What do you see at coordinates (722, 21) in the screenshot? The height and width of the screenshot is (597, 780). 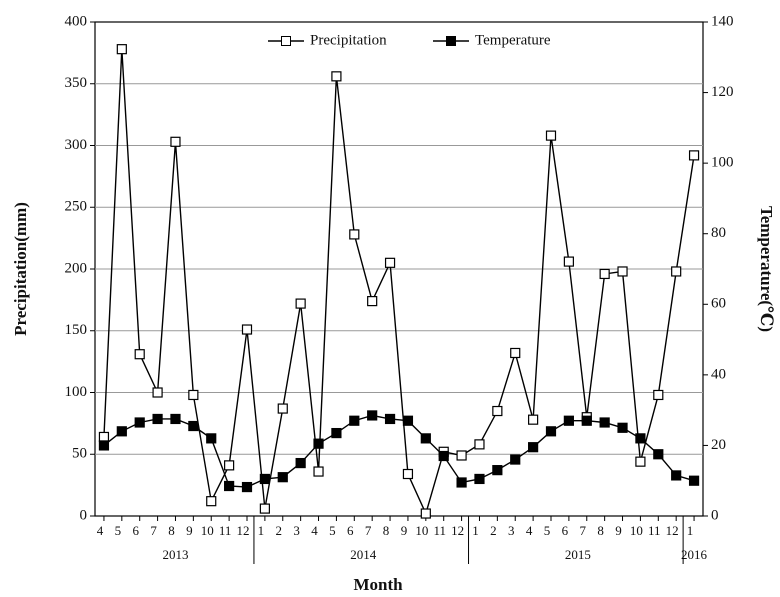 I see `y2-tick-label: 140` at bounding box center [722, 21].